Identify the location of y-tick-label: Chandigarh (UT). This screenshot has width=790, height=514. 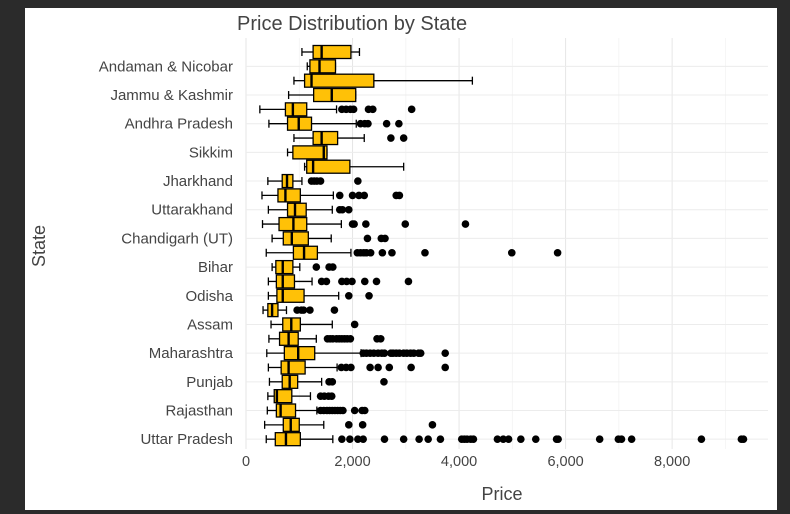
(177, 238).